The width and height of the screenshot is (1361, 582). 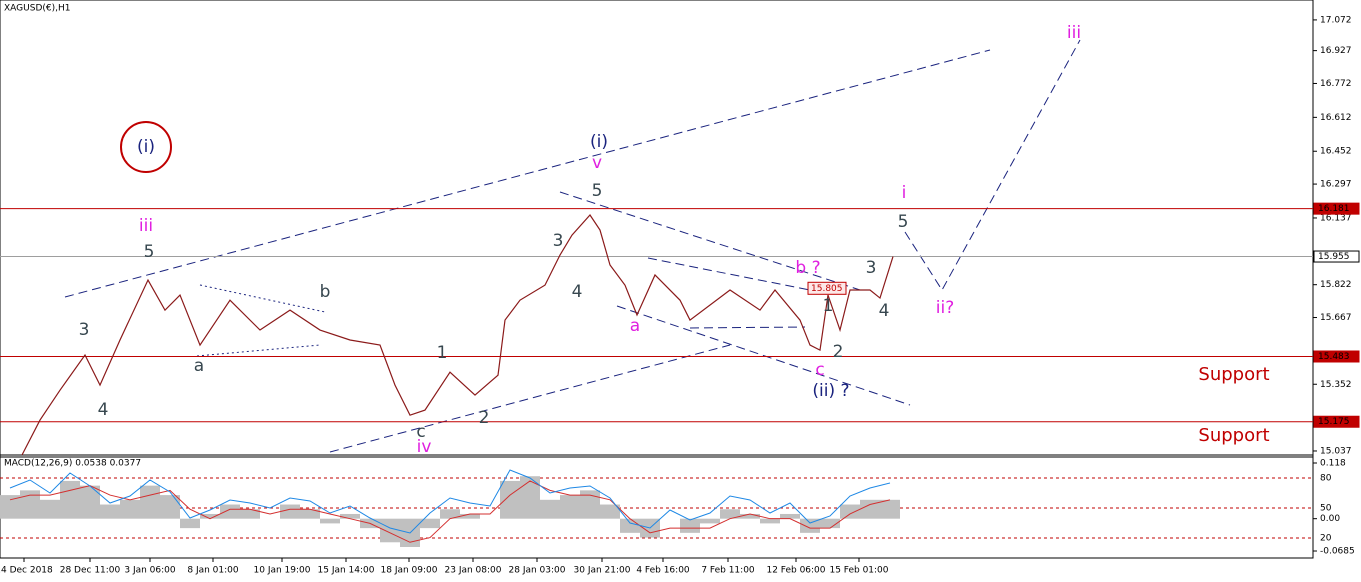 I want to click on x-tick-label: 4 Feb 16:00, so click(x=663, y=571).